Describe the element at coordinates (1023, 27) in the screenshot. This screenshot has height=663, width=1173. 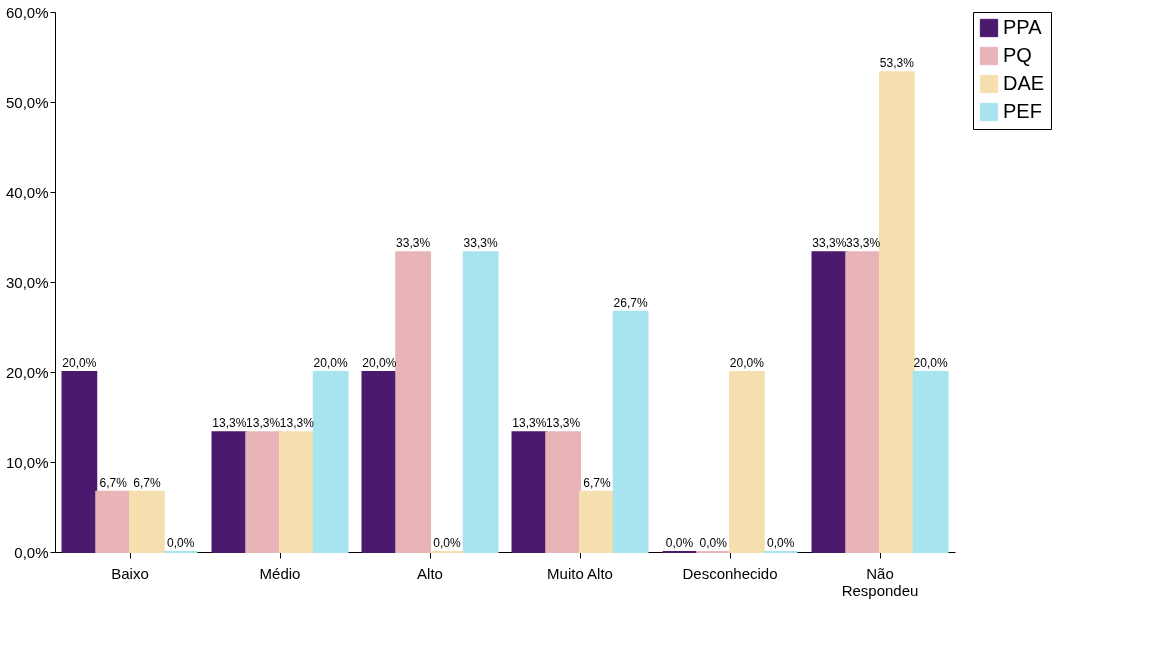
I see `legend-label: PPA` at that location.